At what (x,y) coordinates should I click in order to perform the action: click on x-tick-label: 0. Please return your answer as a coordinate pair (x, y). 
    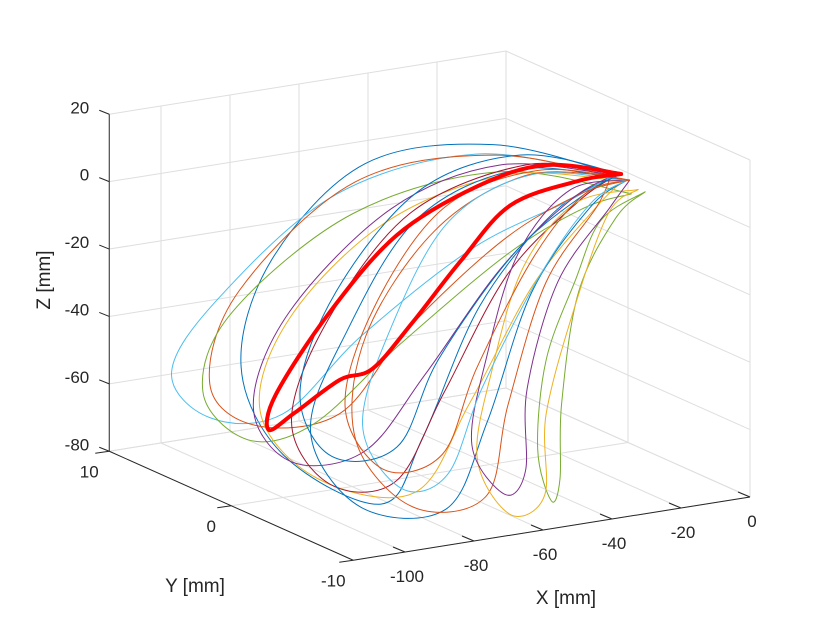
    Looking at the image, I should click on (751, 521).